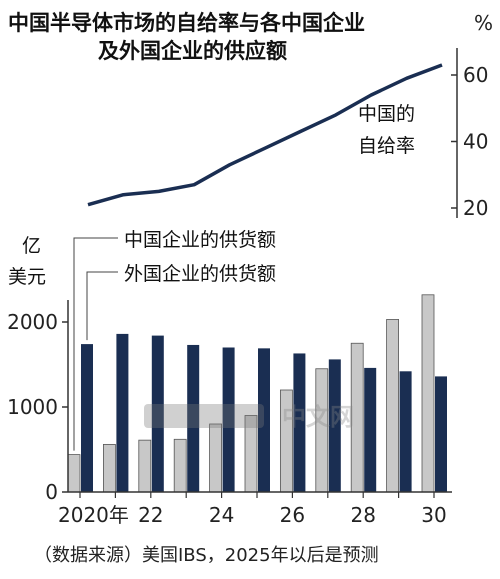  Describe the element at coordinates (122, 412) in the screenshot. I see `bar-foreign-2021` at that location.